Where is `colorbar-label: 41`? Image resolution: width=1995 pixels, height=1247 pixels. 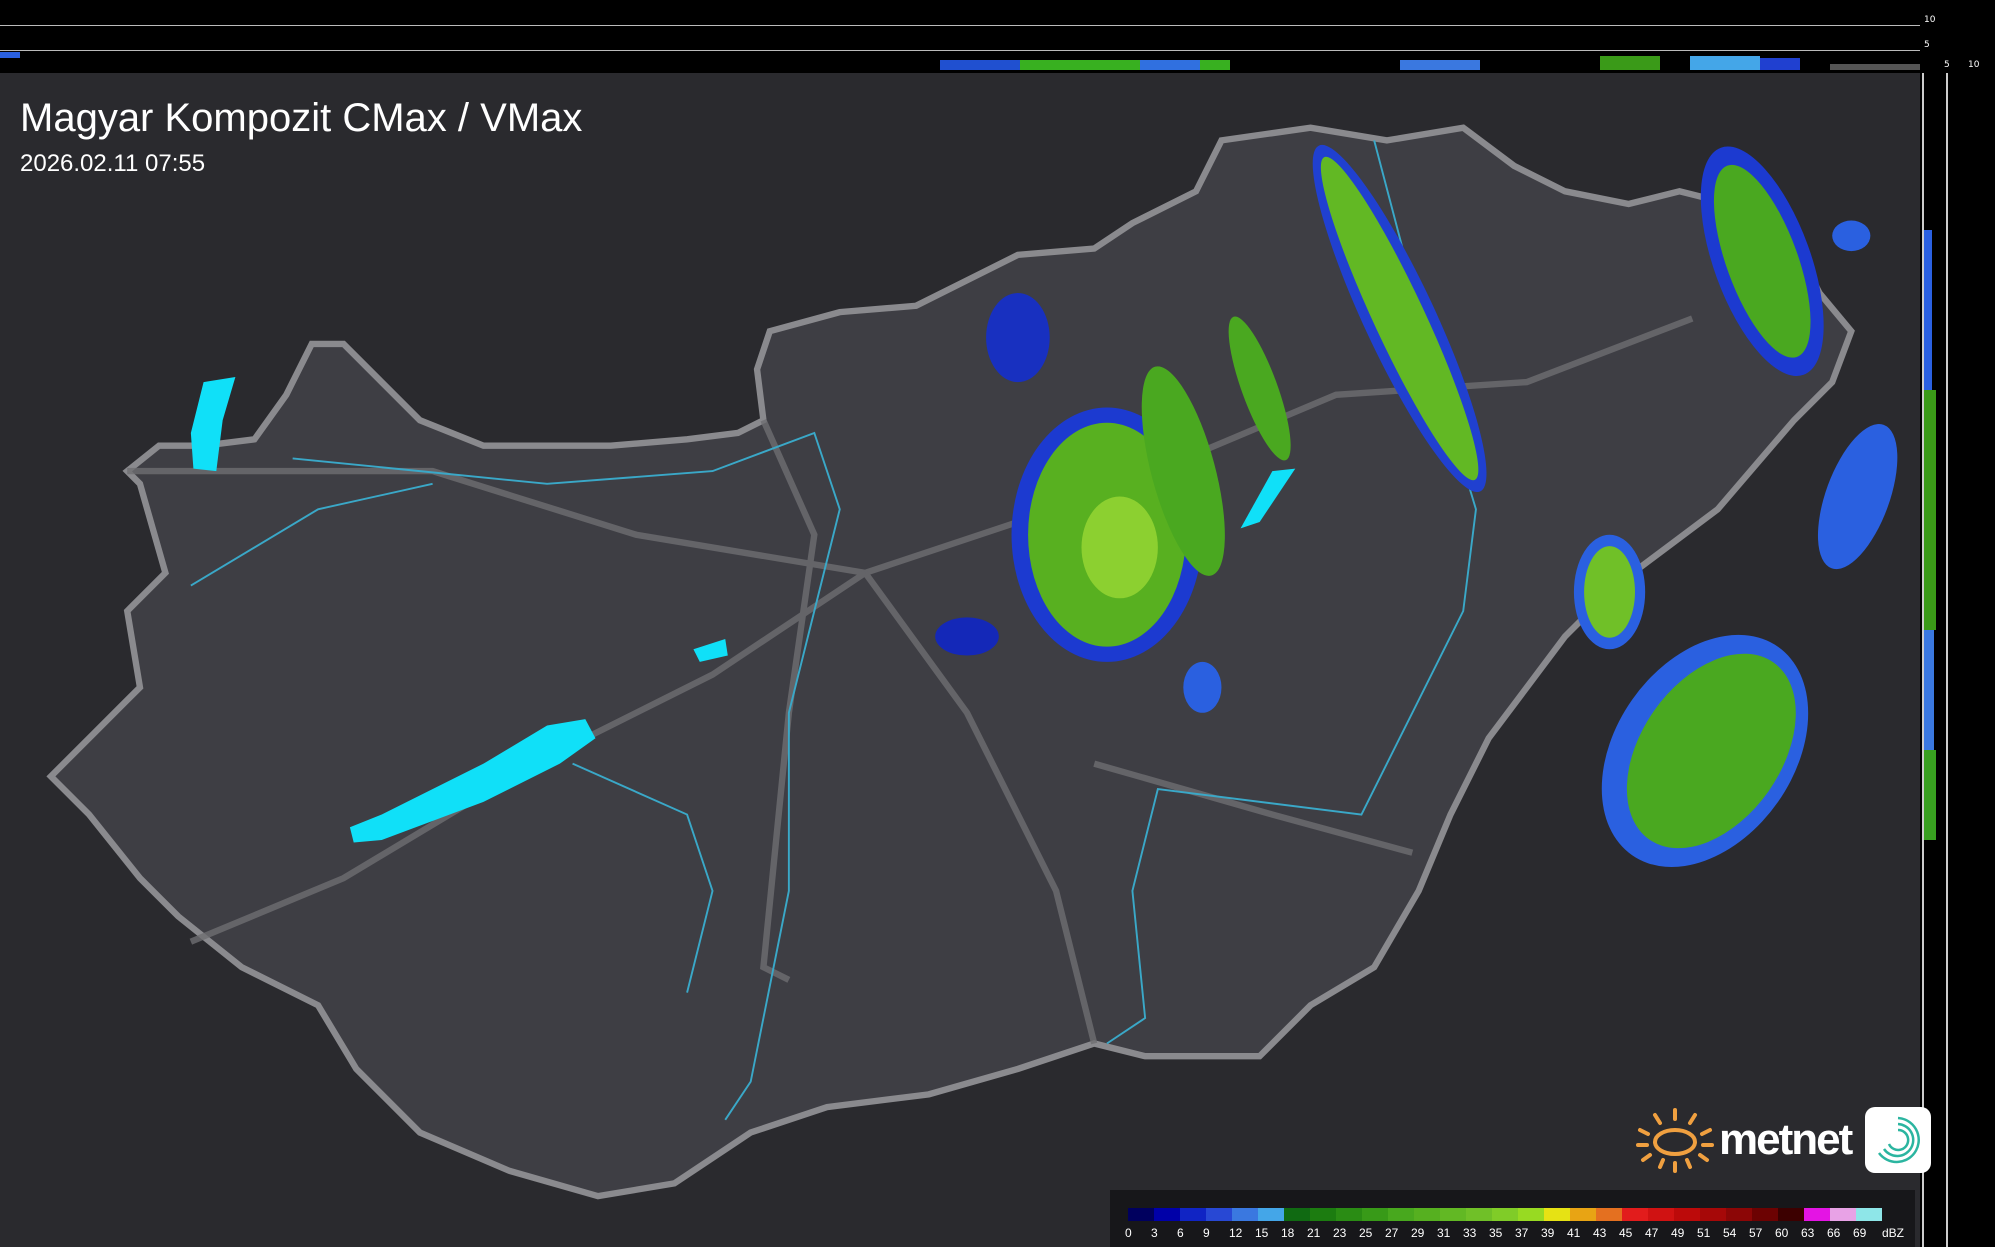 colorbar-label: 41 is located at coordinates (1574, 1233).